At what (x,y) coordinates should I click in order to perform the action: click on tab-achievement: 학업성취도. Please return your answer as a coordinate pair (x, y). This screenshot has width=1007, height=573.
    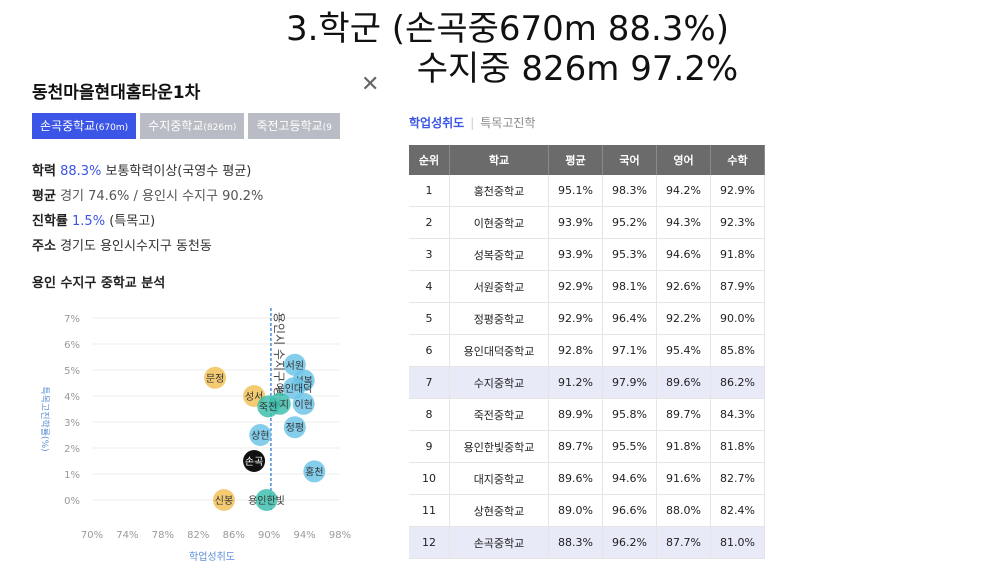
    Looking at the image, I should click on (437, 123).